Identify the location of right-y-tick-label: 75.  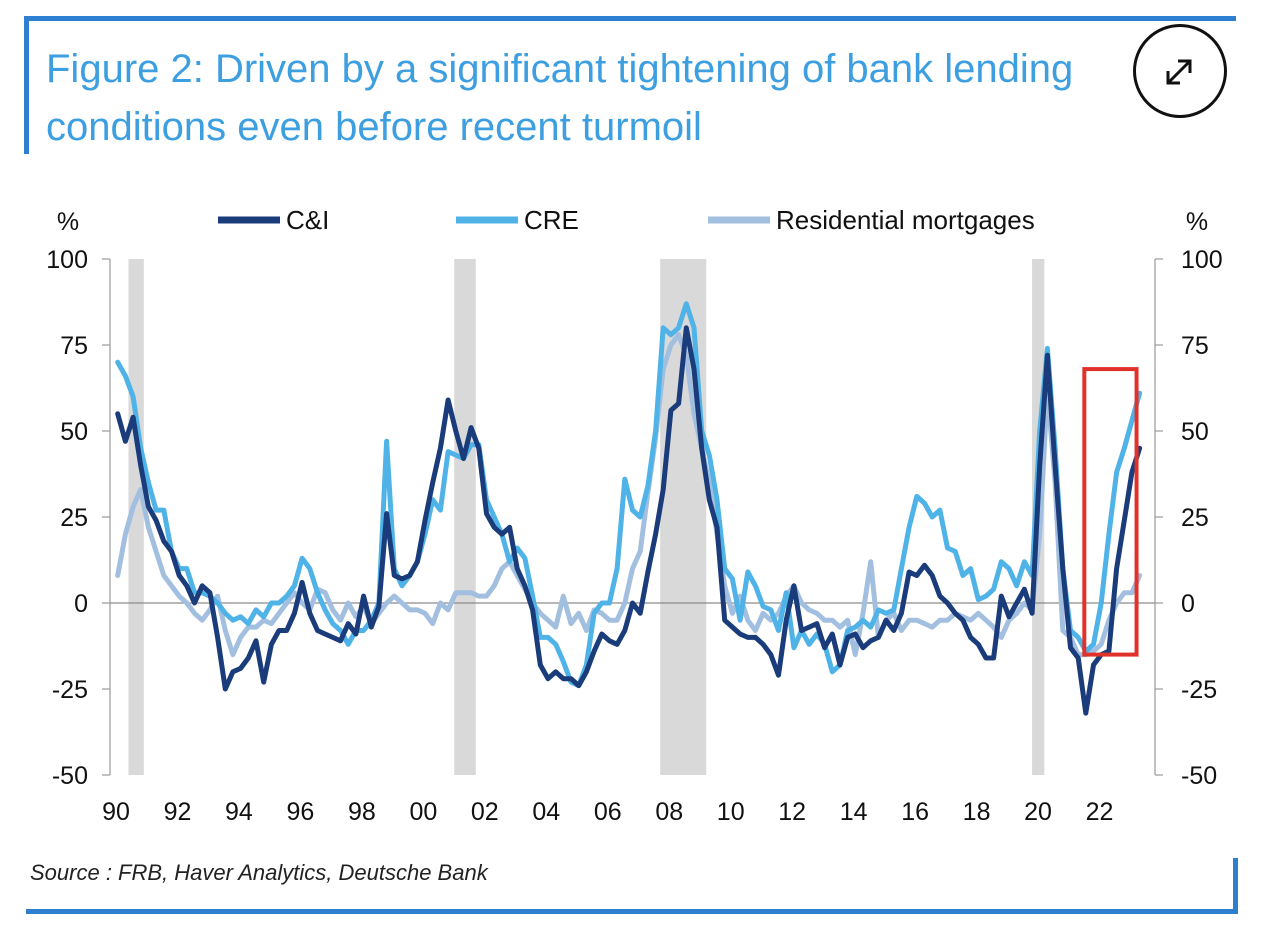
(1195, 346).